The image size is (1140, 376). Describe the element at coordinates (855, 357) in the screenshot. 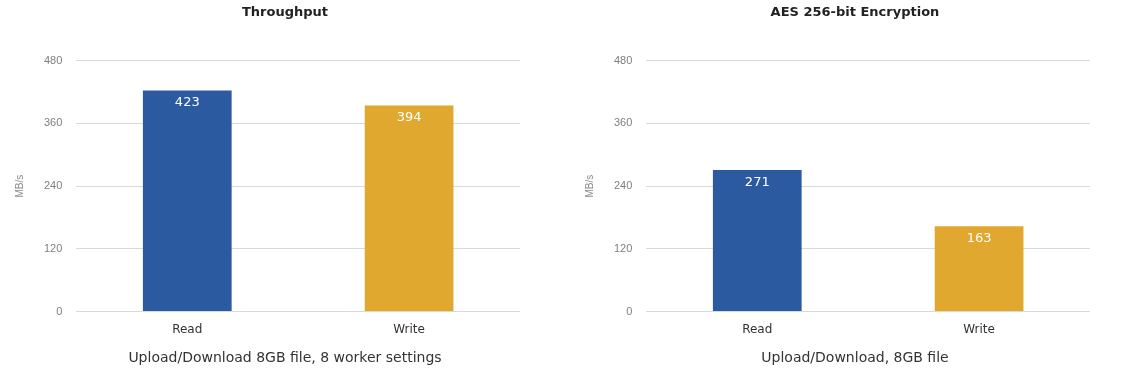

I see `text: Upload/Download, 8GB file` at that location.